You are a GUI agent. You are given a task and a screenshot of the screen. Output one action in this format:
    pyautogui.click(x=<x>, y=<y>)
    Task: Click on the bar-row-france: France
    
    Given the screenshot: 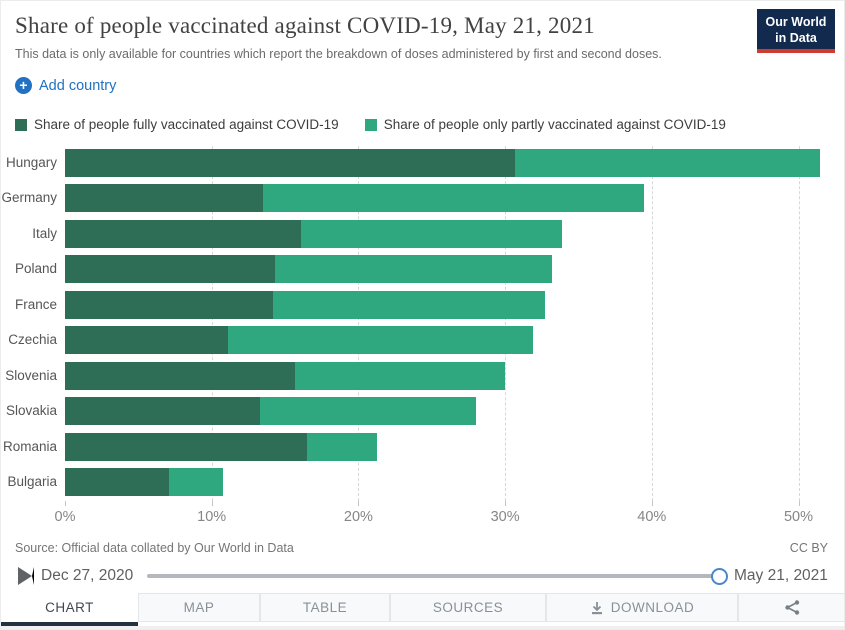 What is the action you would take?
    pyautogui.click(x=280, y=304)
    